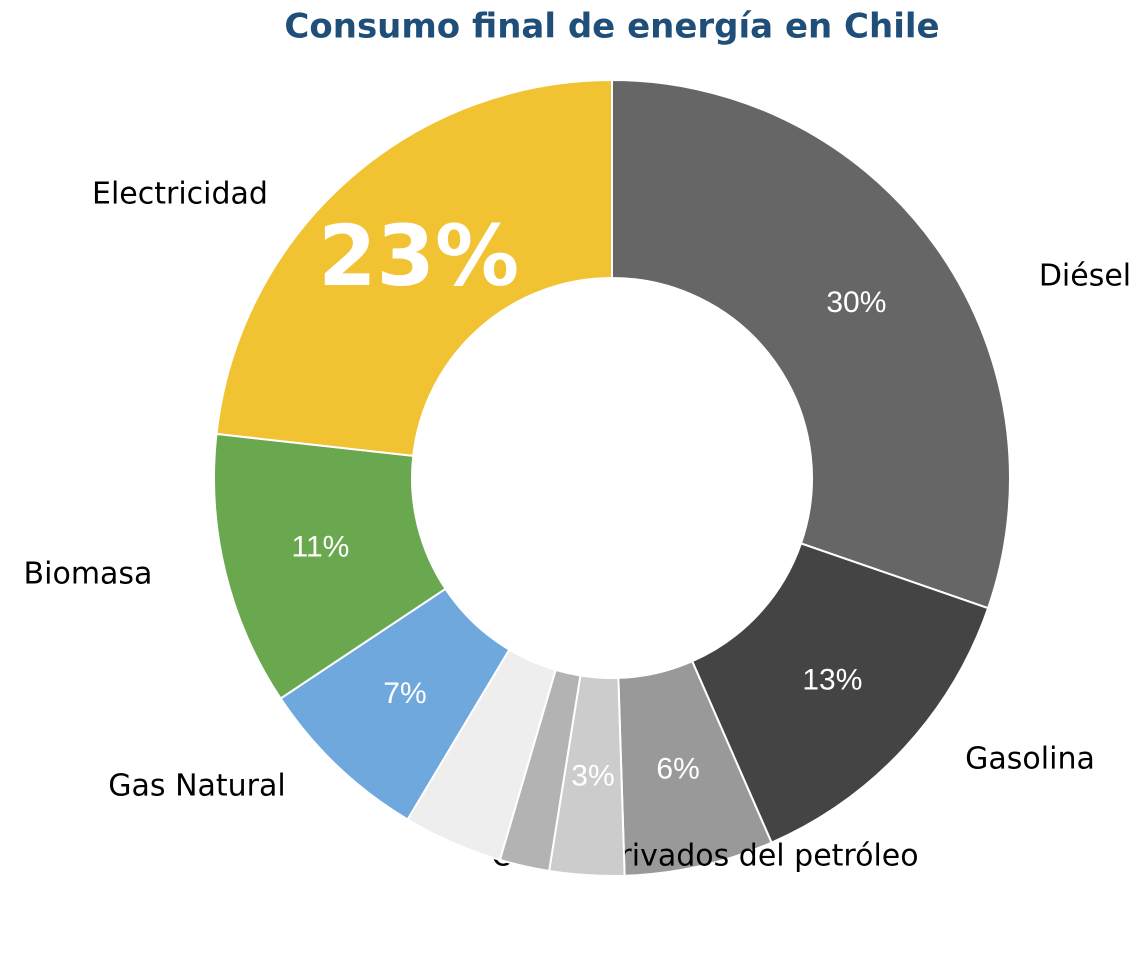 This screenshot has height=956, width=1140. What do you see at coordinates (1030, 759) in the screenshot?
I see `category-label: Gasolina` at bounding box center [1030, 759].